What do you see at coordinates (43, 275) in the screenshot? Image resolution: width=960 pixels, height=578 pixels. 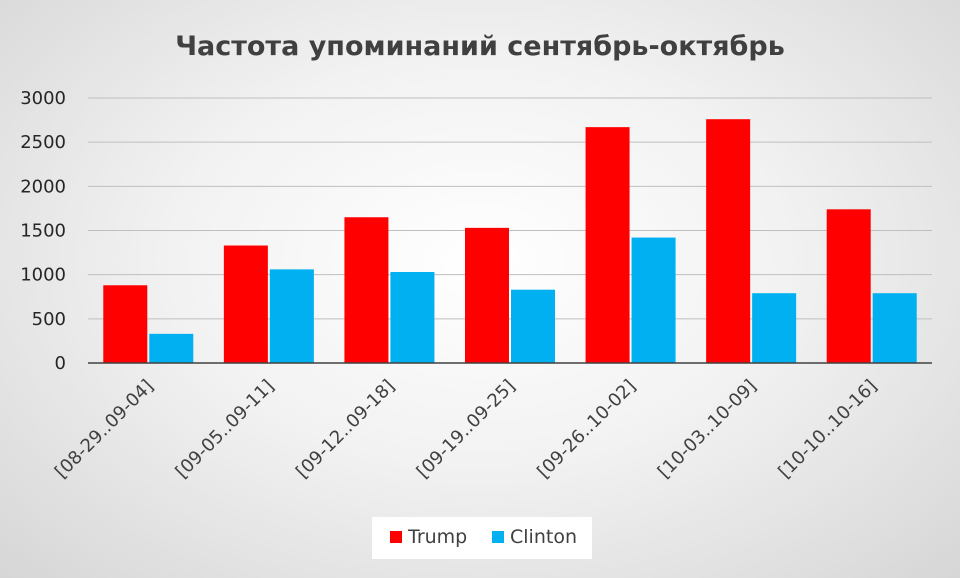 I see `y-tick-label: 1000` at bounding box center [43, 275].